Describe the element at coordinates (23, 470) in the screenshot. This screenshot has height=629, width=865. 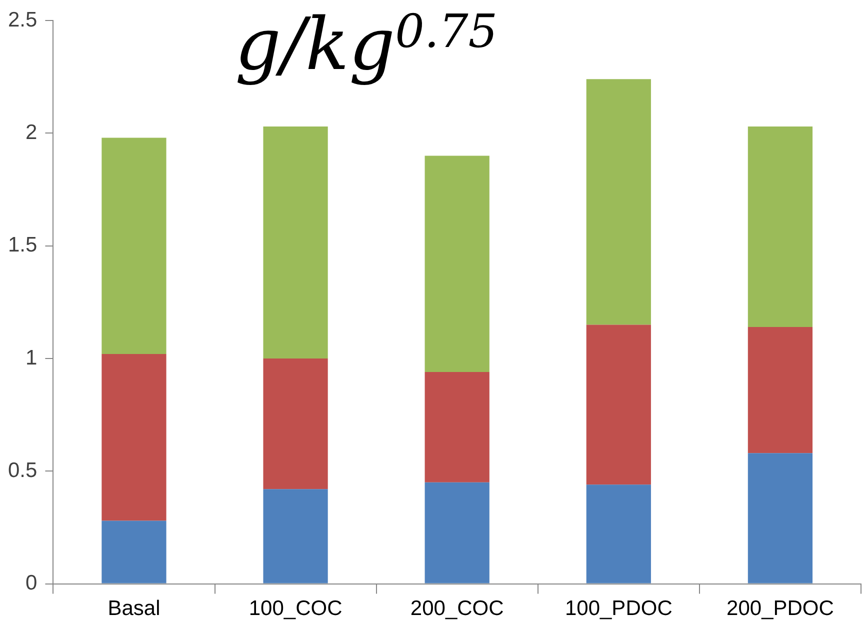
I see `y-tick-label: 0.5` at that location.